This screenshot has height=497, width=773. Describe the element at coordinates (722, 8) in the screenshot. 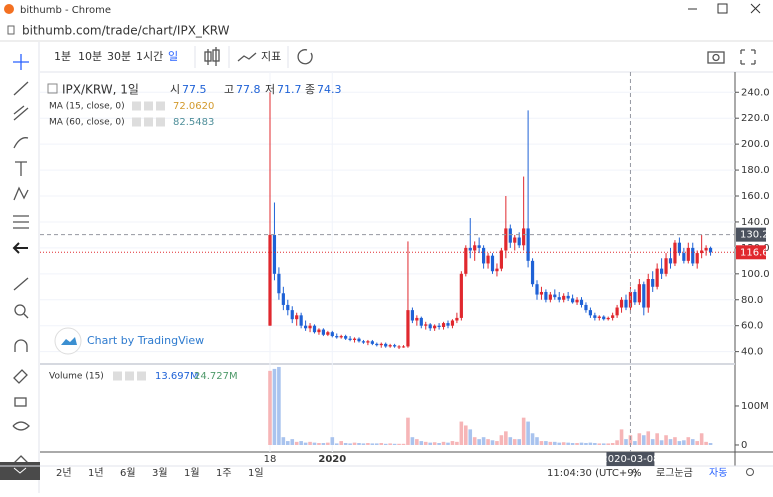

I see `maximize-button` at that location.